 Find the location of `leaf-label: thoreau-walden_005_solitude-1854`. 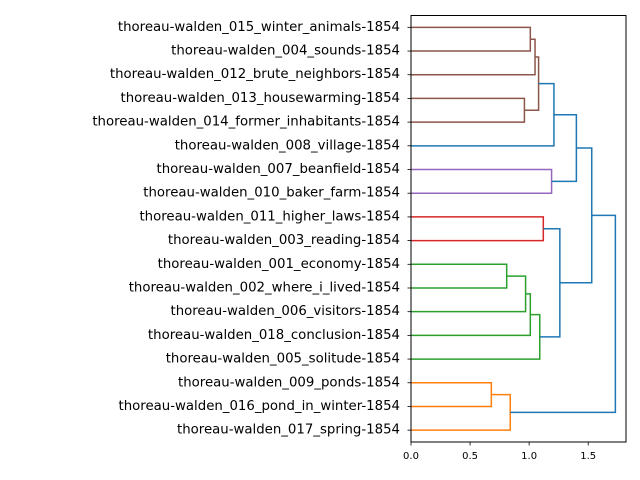

leaf-label: thoreau-walden_005_solitude-1854 is located at coordinates (283, 359).